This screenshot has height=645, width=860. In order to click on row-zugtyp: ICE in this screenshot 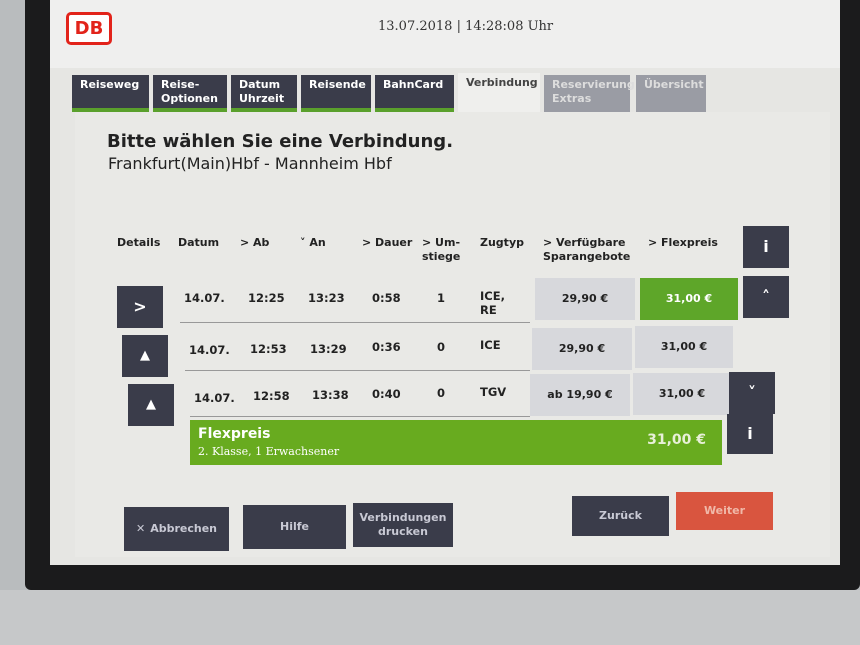, I will do `click(490, 345)`.